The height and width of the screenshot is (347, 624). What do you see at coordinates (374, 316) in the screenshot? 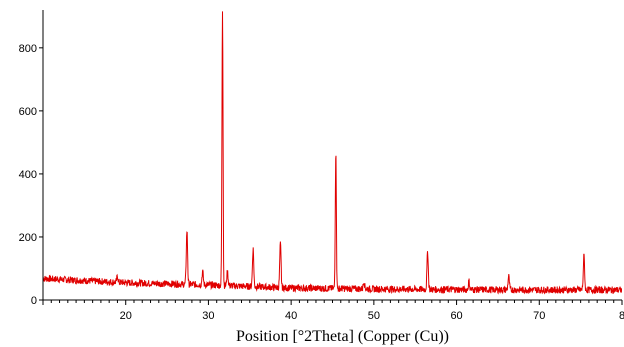
I see `x-tick-label: 50` at bounding box center [374, 316].